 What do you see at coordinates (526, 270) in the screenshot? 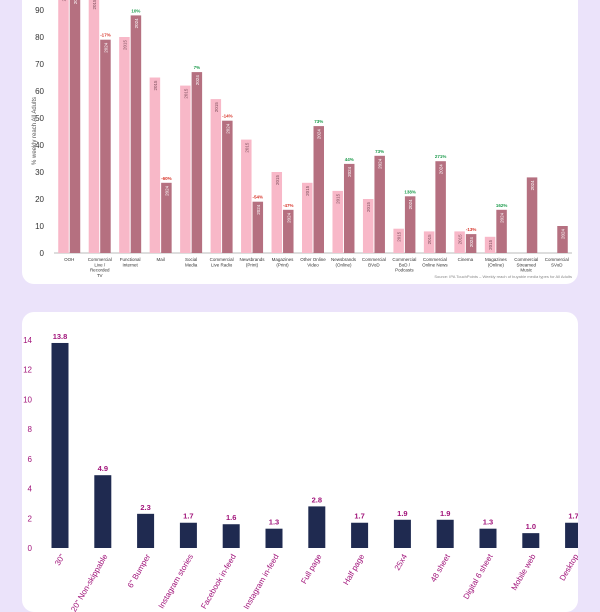
I see `category-label-line: Music` at bounding box center [526, 270].